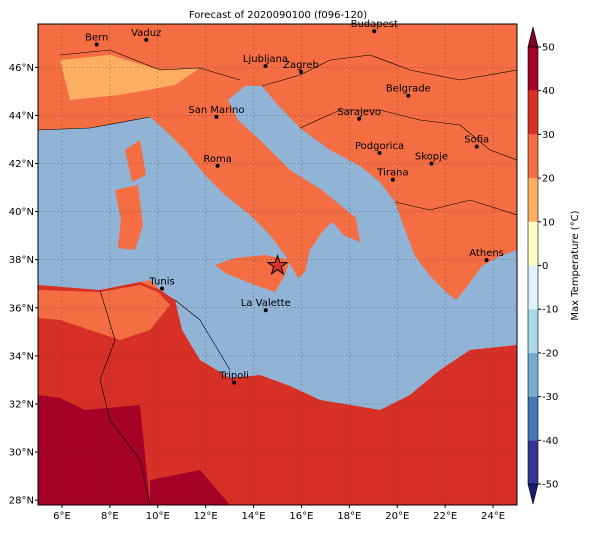  What do you see at coordinates (161, 282) in the screenshot?
I see `city-label: Tunis` at bounding box center [161, 282].